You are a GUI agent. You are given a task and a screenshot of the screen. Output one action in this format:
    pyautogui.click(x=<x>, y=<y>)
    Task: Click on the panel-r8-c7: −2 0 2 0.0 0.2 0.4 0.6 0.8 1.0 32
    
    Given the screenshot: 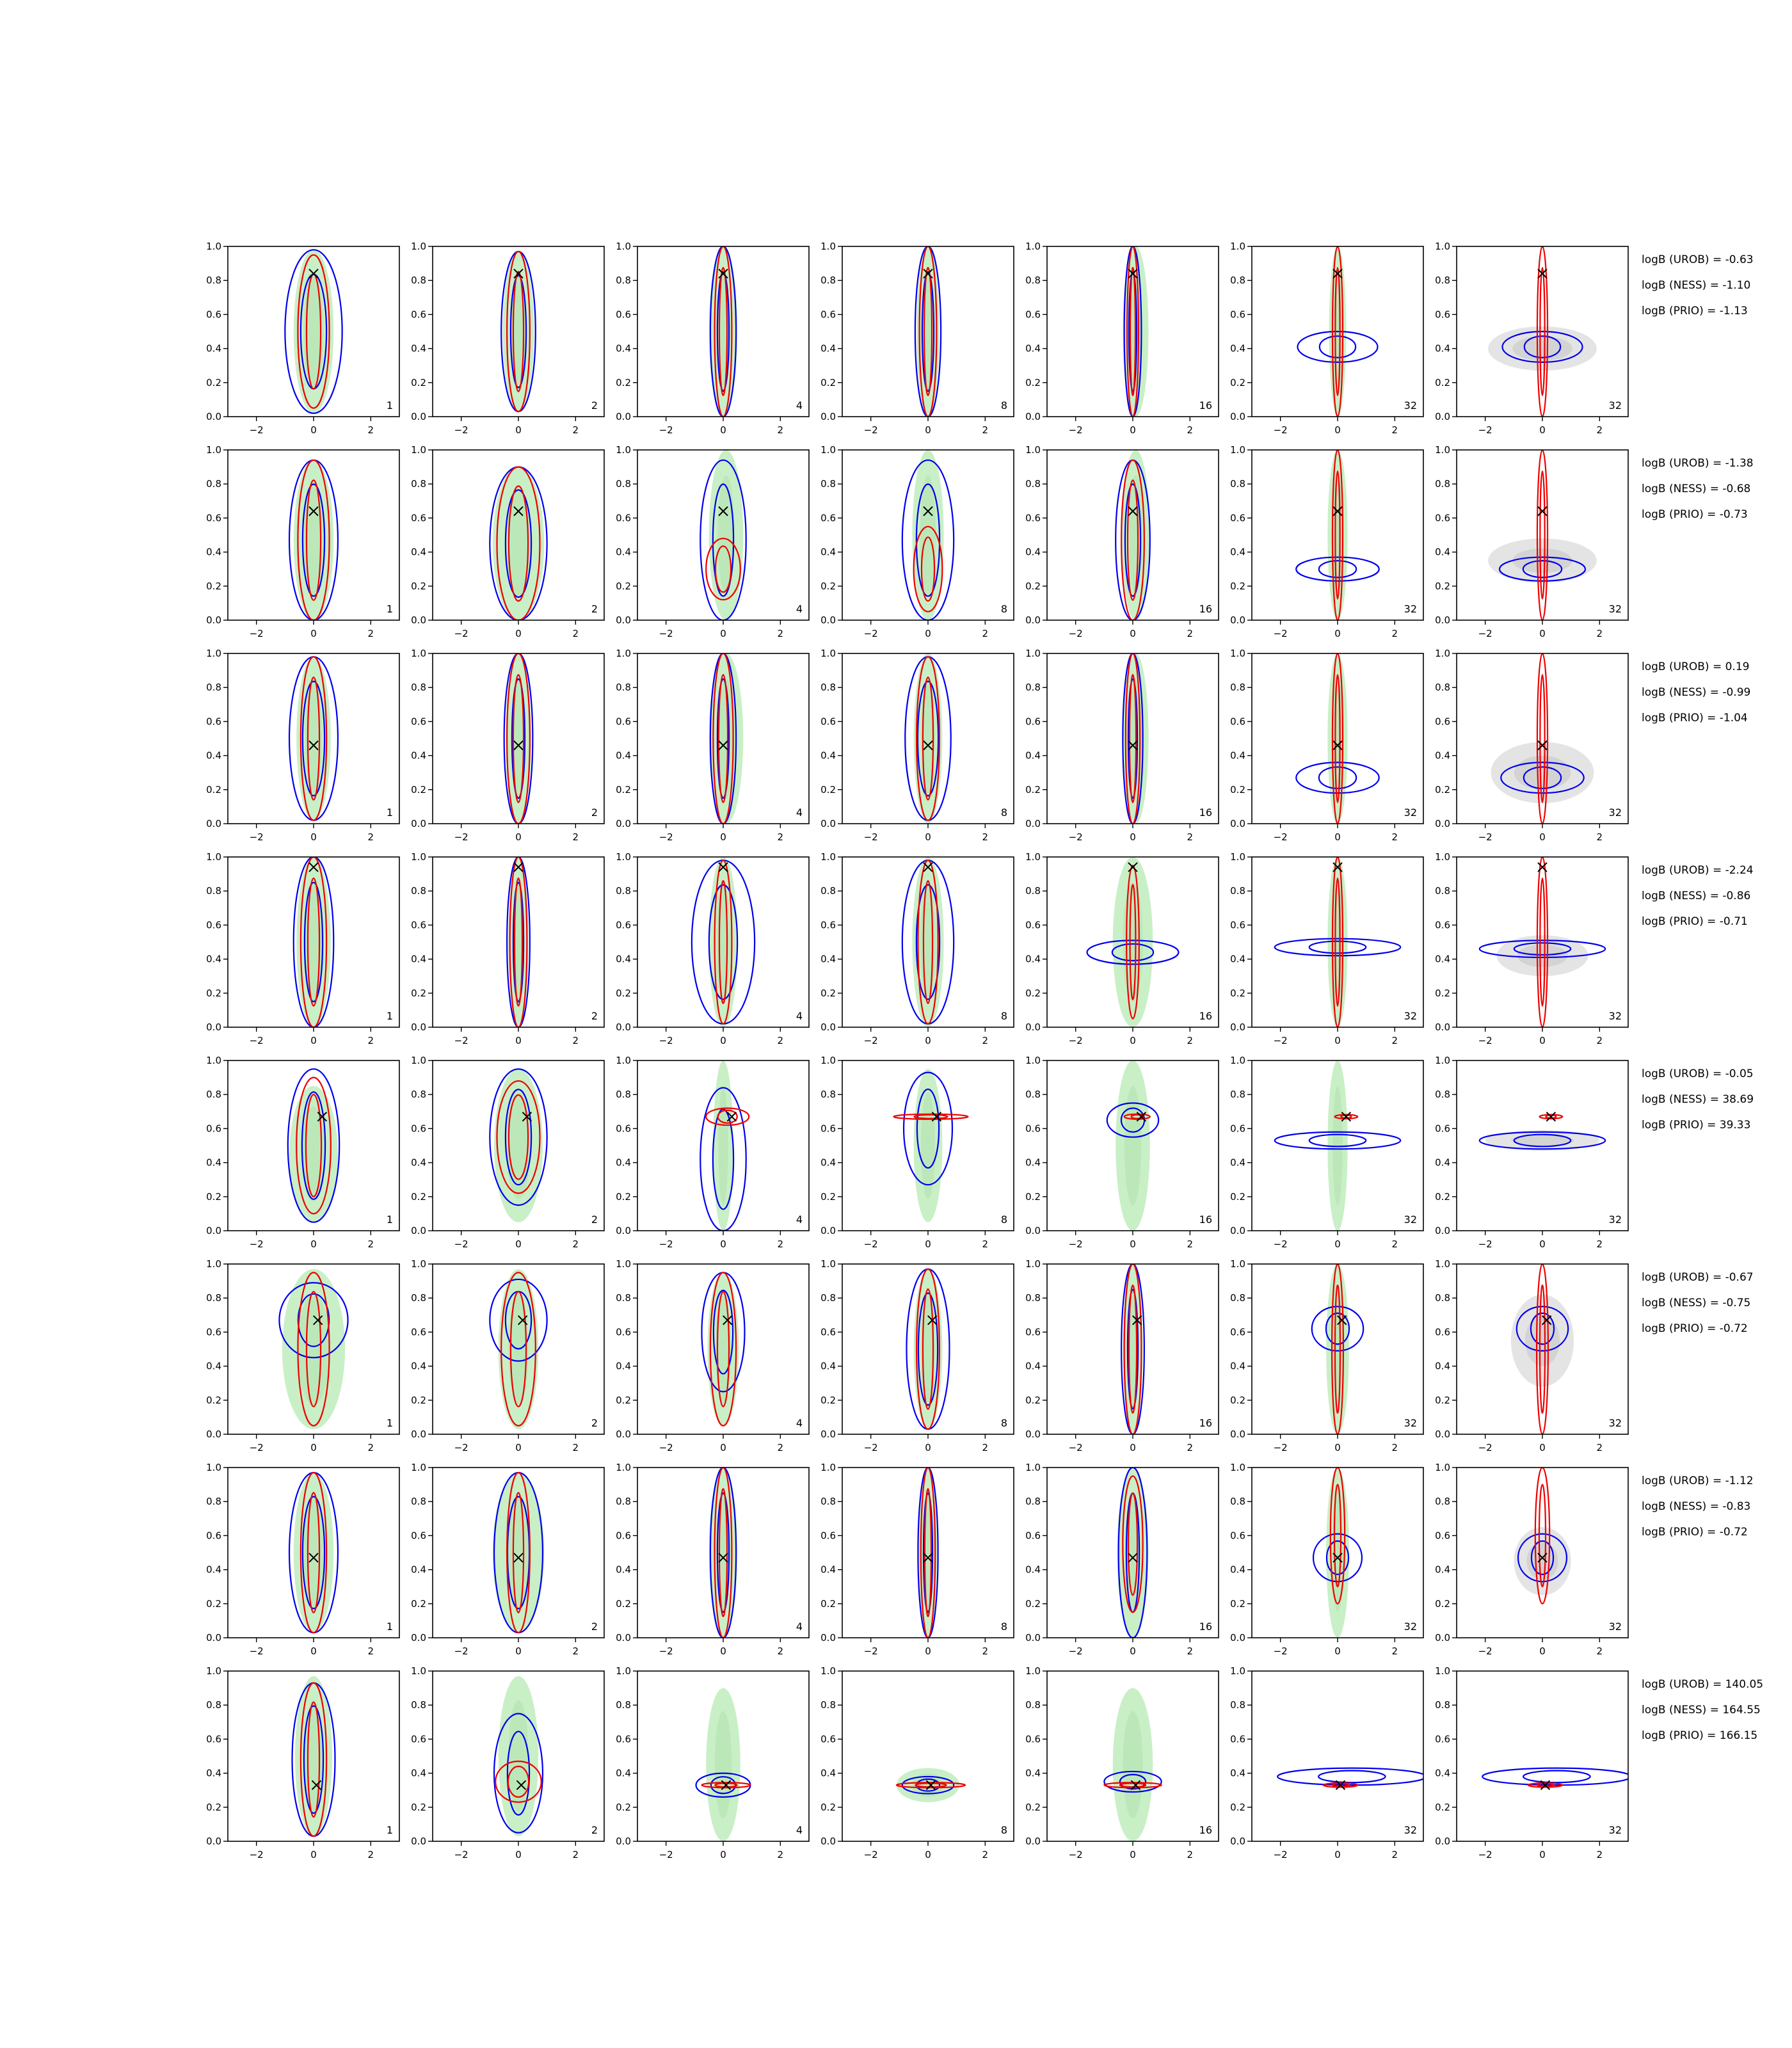 What is the action you would take?
    pyautogui.click(x=1532, y=1762)
    